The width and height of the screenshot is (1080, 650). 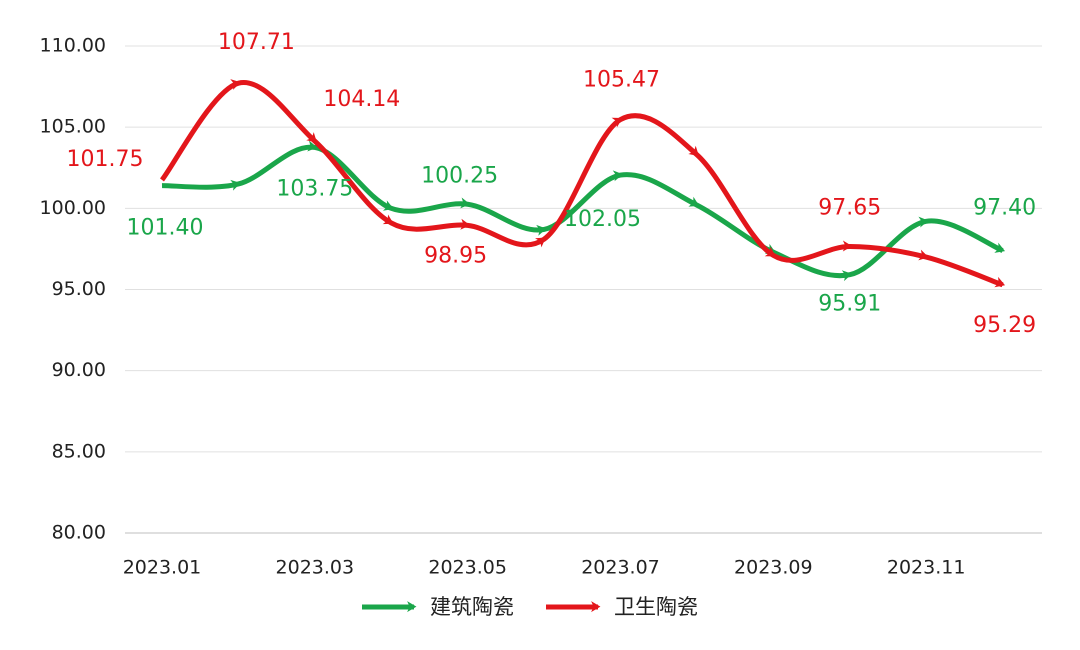 I want to click on data-label: 95.91, so click(x=849, y=304).